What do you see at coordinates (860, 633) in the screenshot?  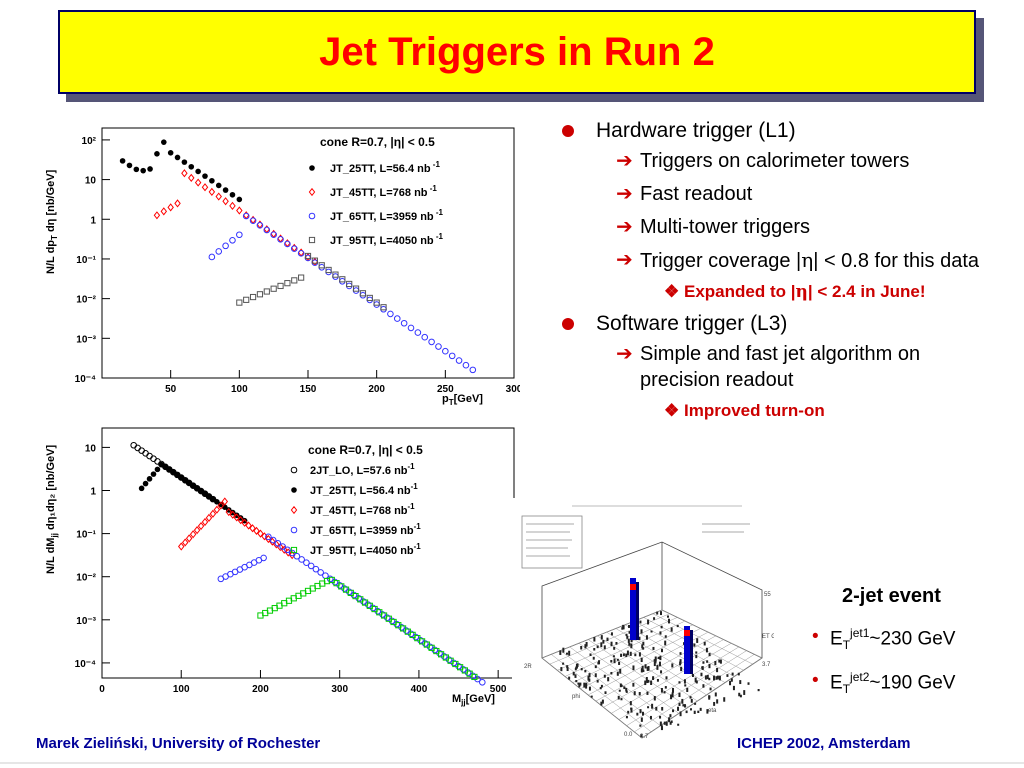 I see `jet1-sup: jet1` at bounding box center [860, 633].